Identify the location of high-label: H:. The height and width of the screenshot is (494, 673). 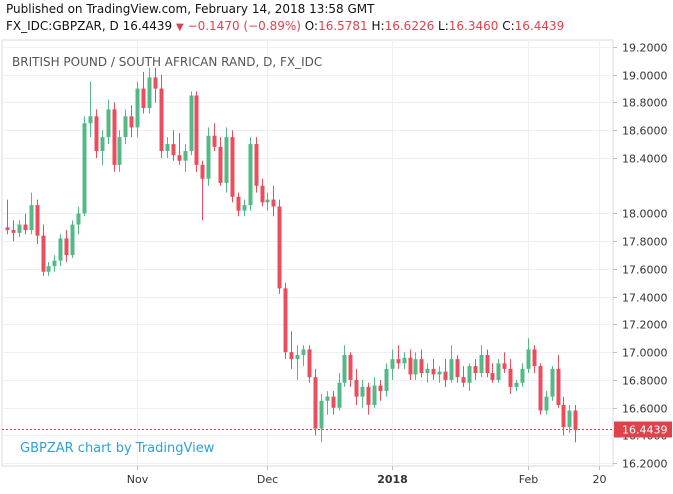
(378, 26).